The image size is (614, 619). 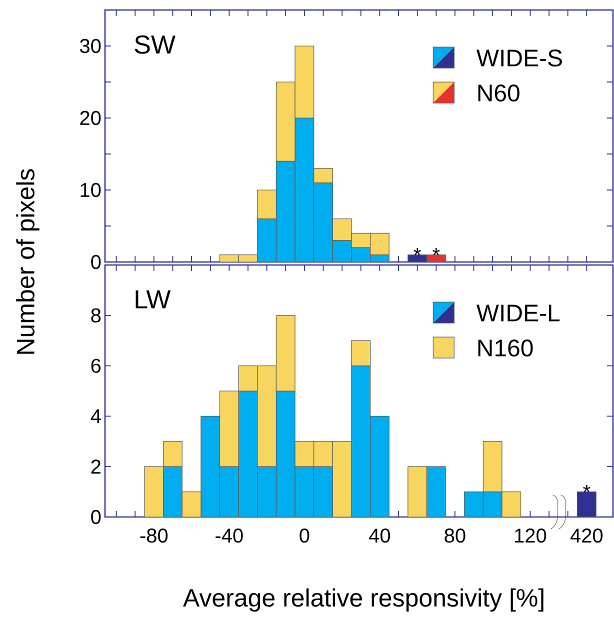 I want to click on x-axis-title: Average relative responsivity [%], so click(x=363, y=600).